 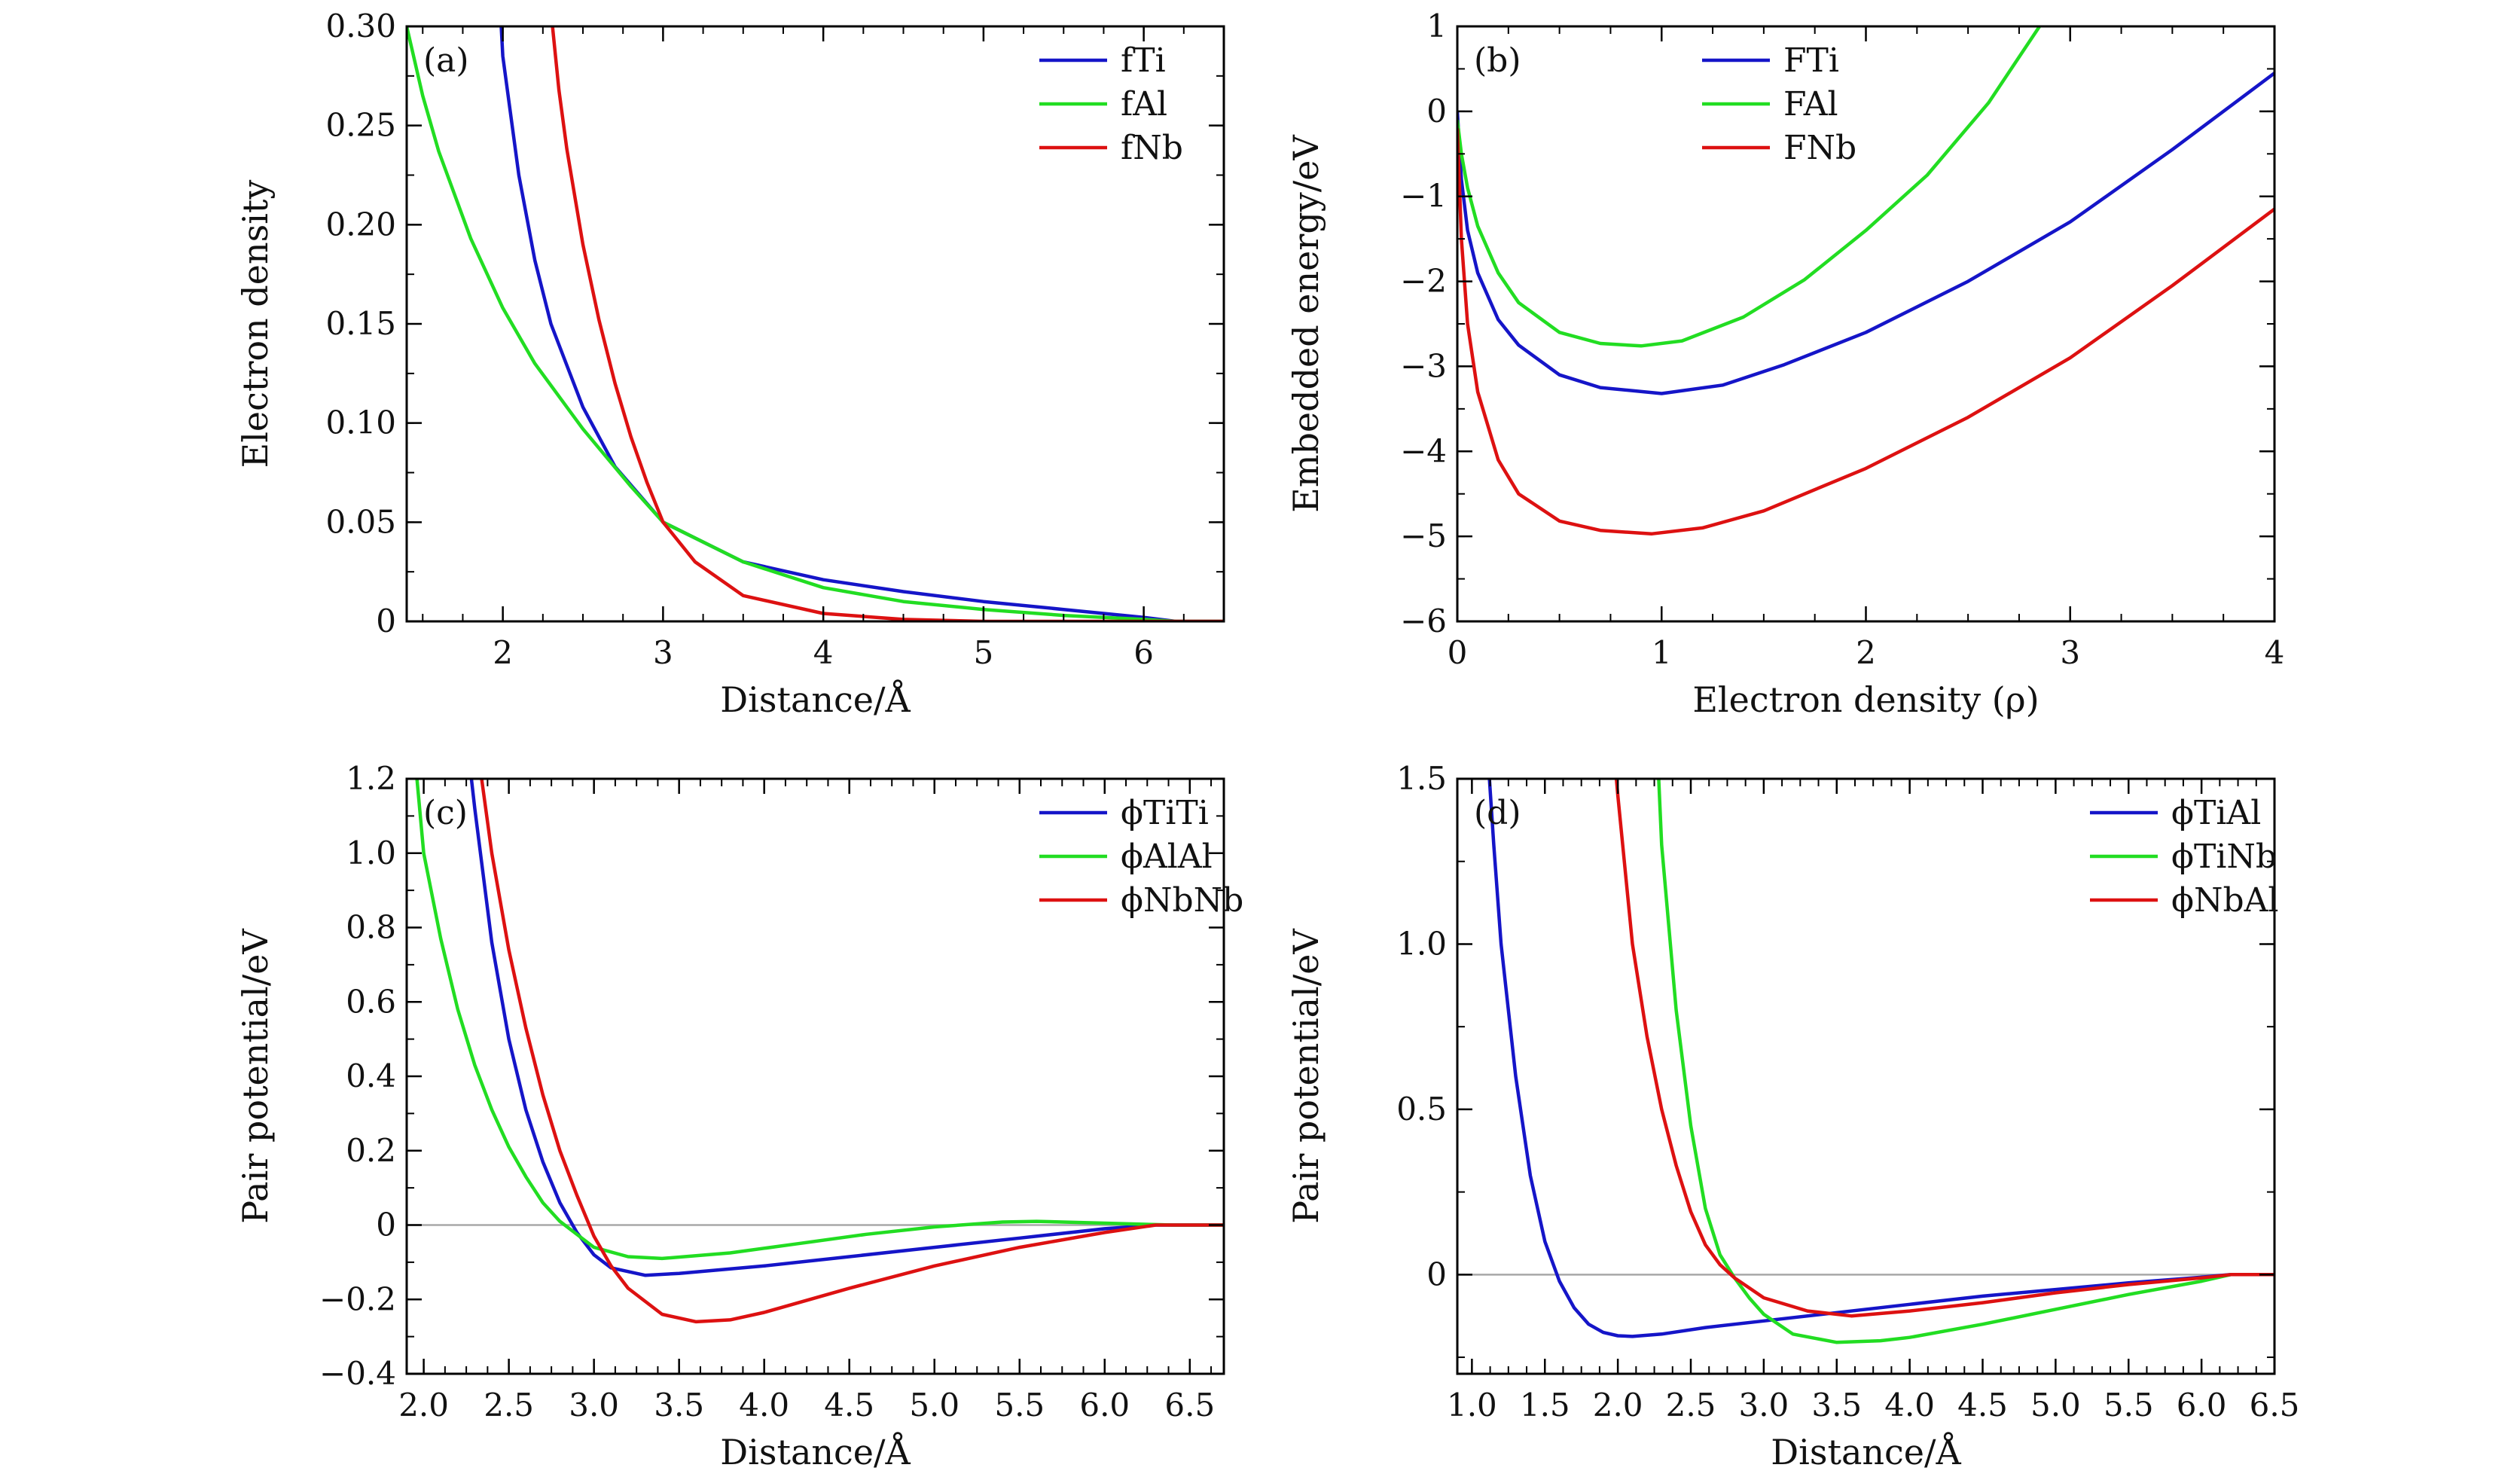 I want to click on y-tick-label: 0.30, so click(x=360, y=26).